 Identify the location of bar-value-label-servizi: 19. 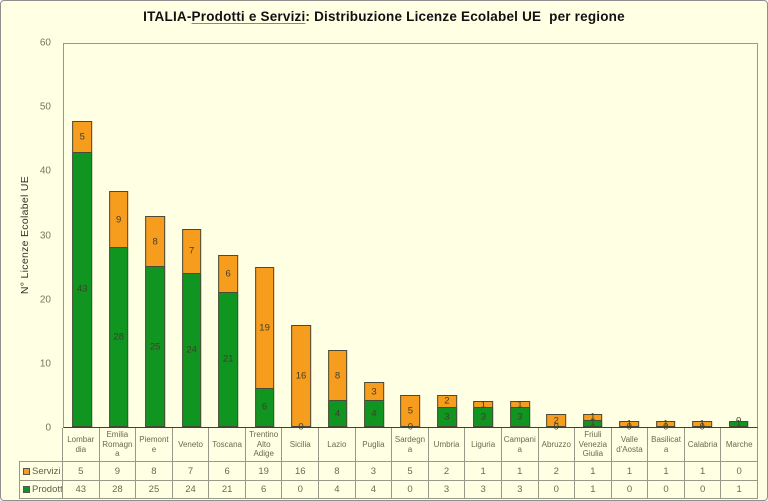
(264, 328).